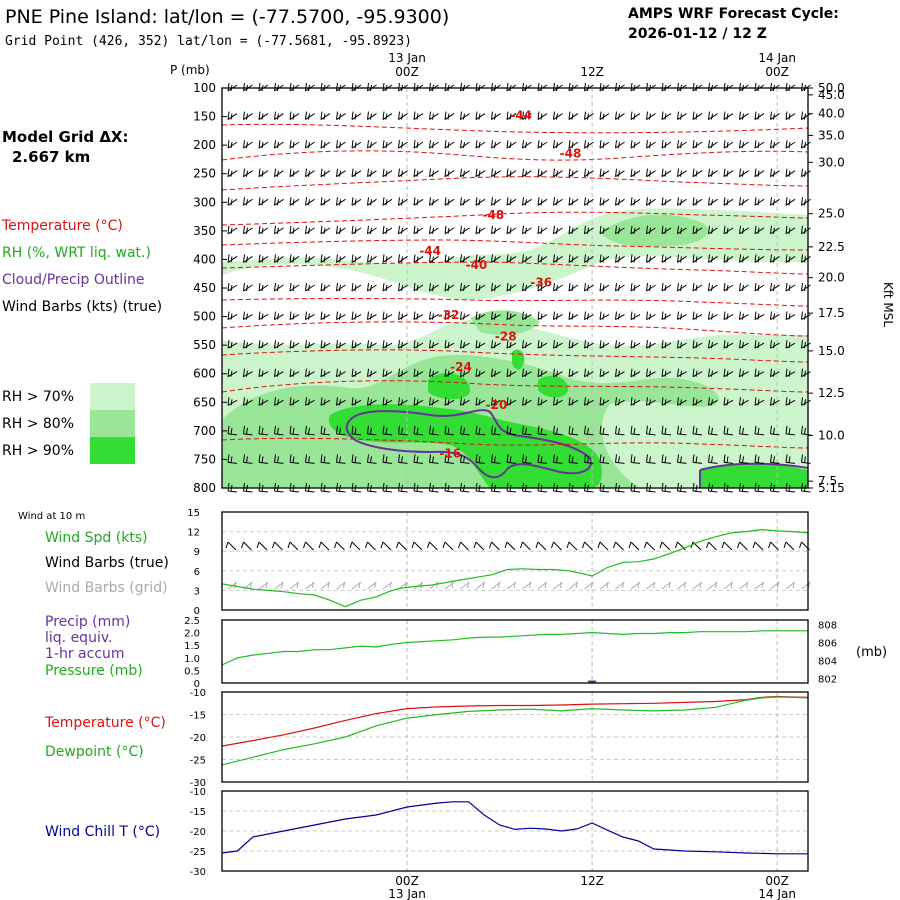 Image resolution: width=900 pixels, height=900 pixels. I want to click on axis-tick-label: -10, so click(198, 693).